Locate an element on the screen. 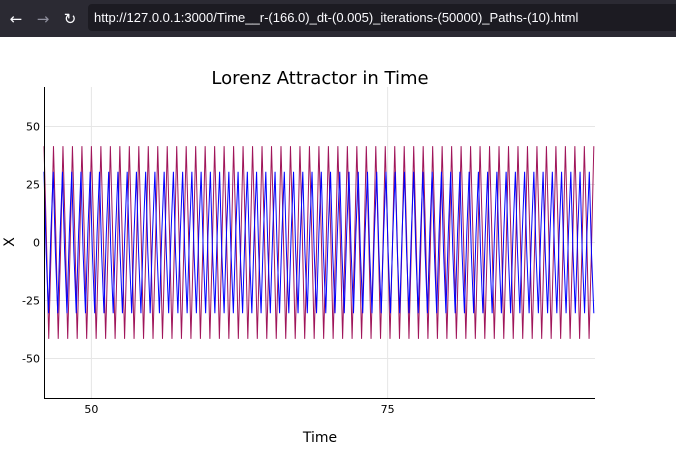  url-input is located at coordinates (384, 17).